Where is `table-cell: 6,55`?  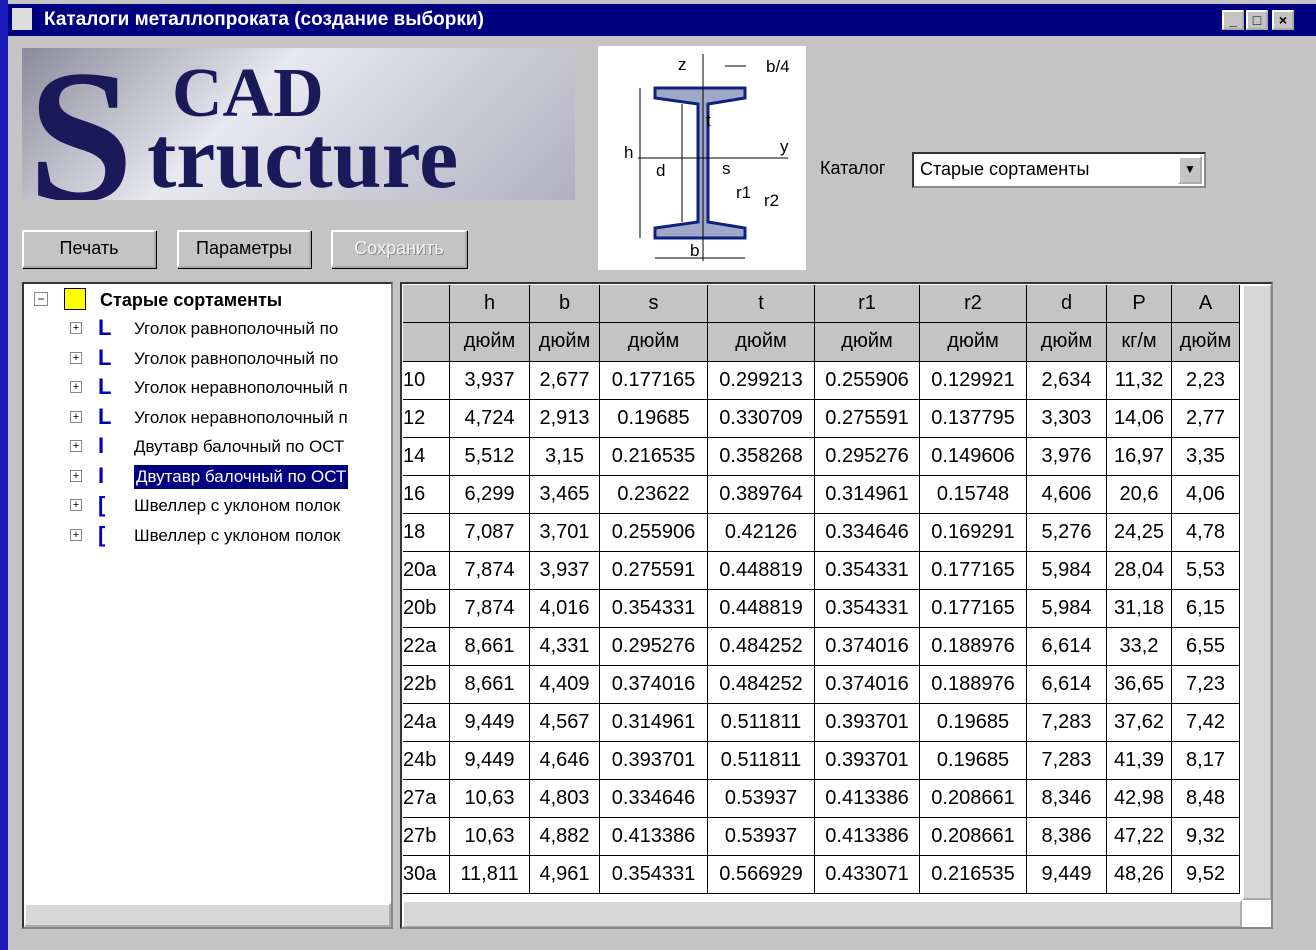 table-cell: 6,55 is located at coordinates (1206, 647).